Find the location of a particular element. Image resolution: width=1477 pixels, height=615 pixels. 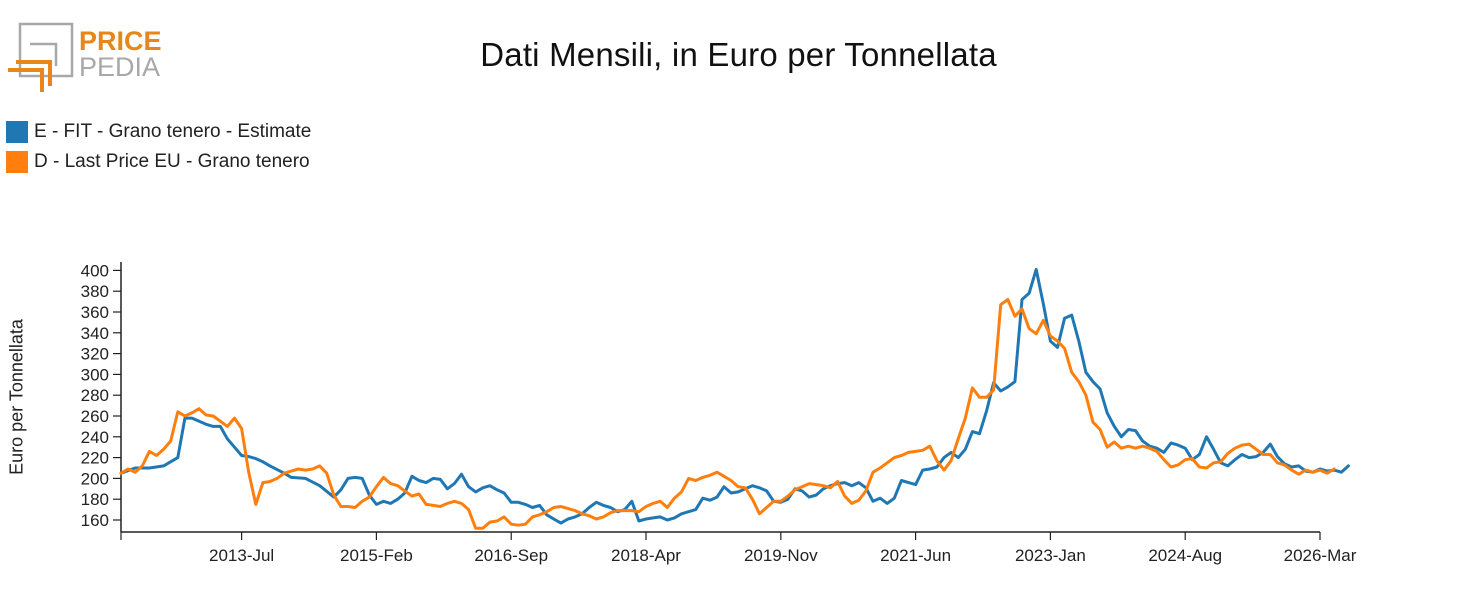

y-tick-label: 220 is located at coordinates (95, 458).